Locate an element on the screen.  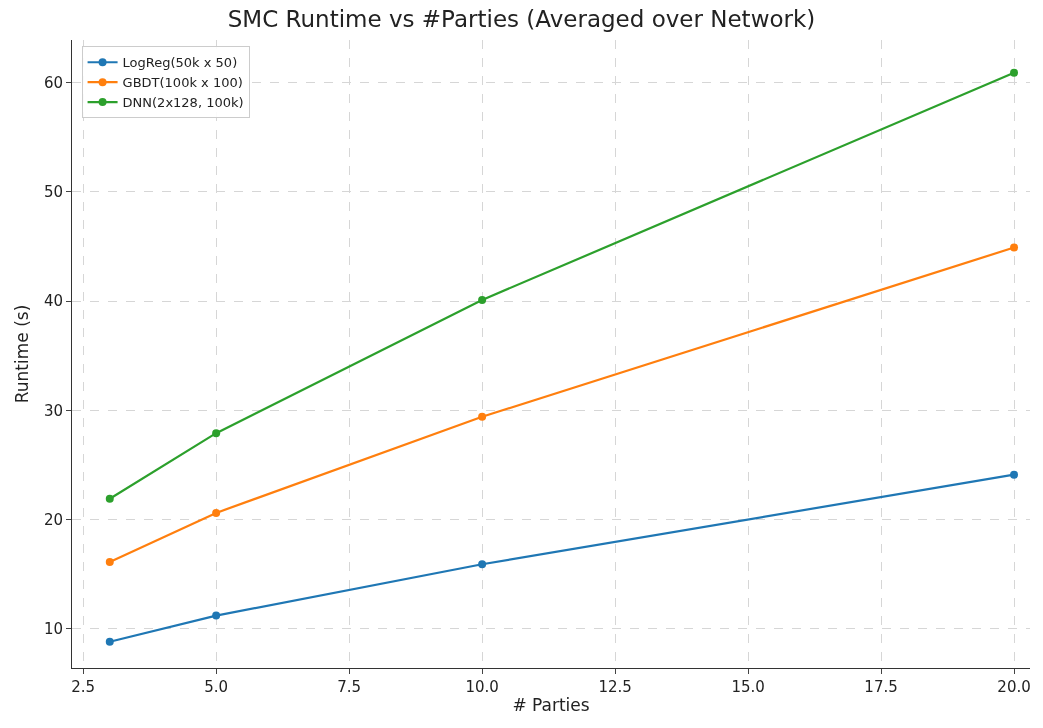
y-tick-label: 50 is located at coordinates (53, 192).